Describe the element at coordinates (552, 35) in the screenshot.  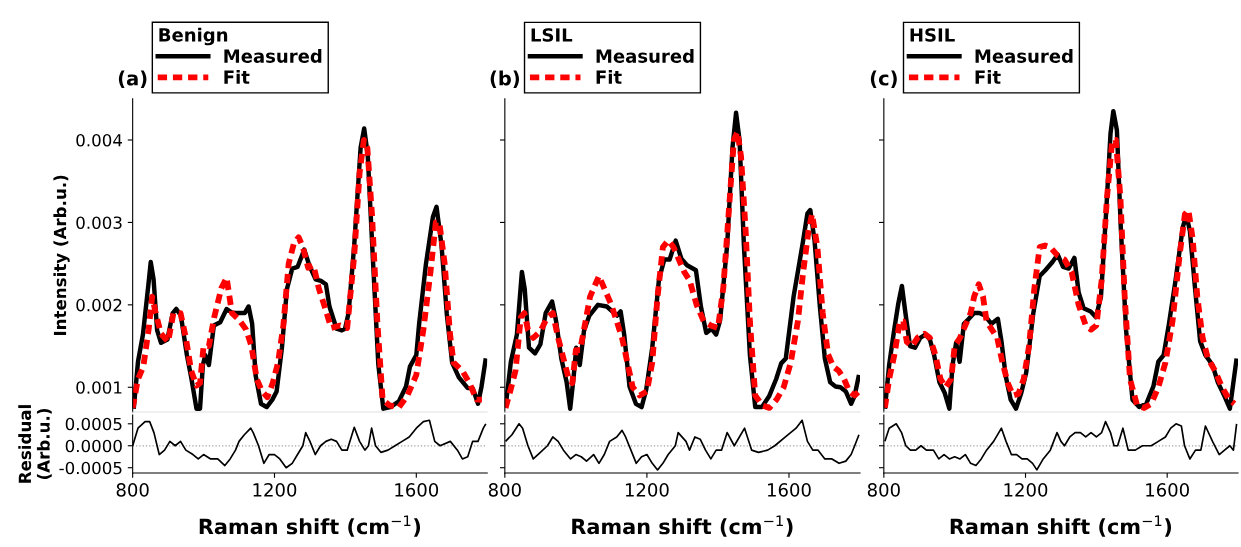
I see `legend-title: LSIL` at that location.